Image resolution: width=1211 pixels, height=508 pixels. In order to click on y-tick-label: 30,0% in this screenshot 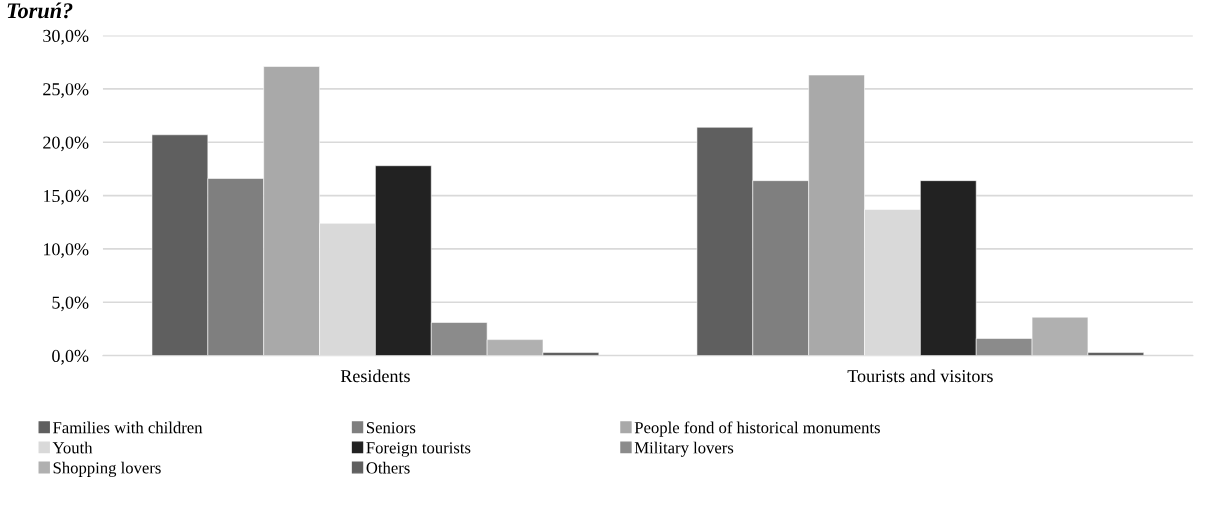, I will do `click(66, 37)`.